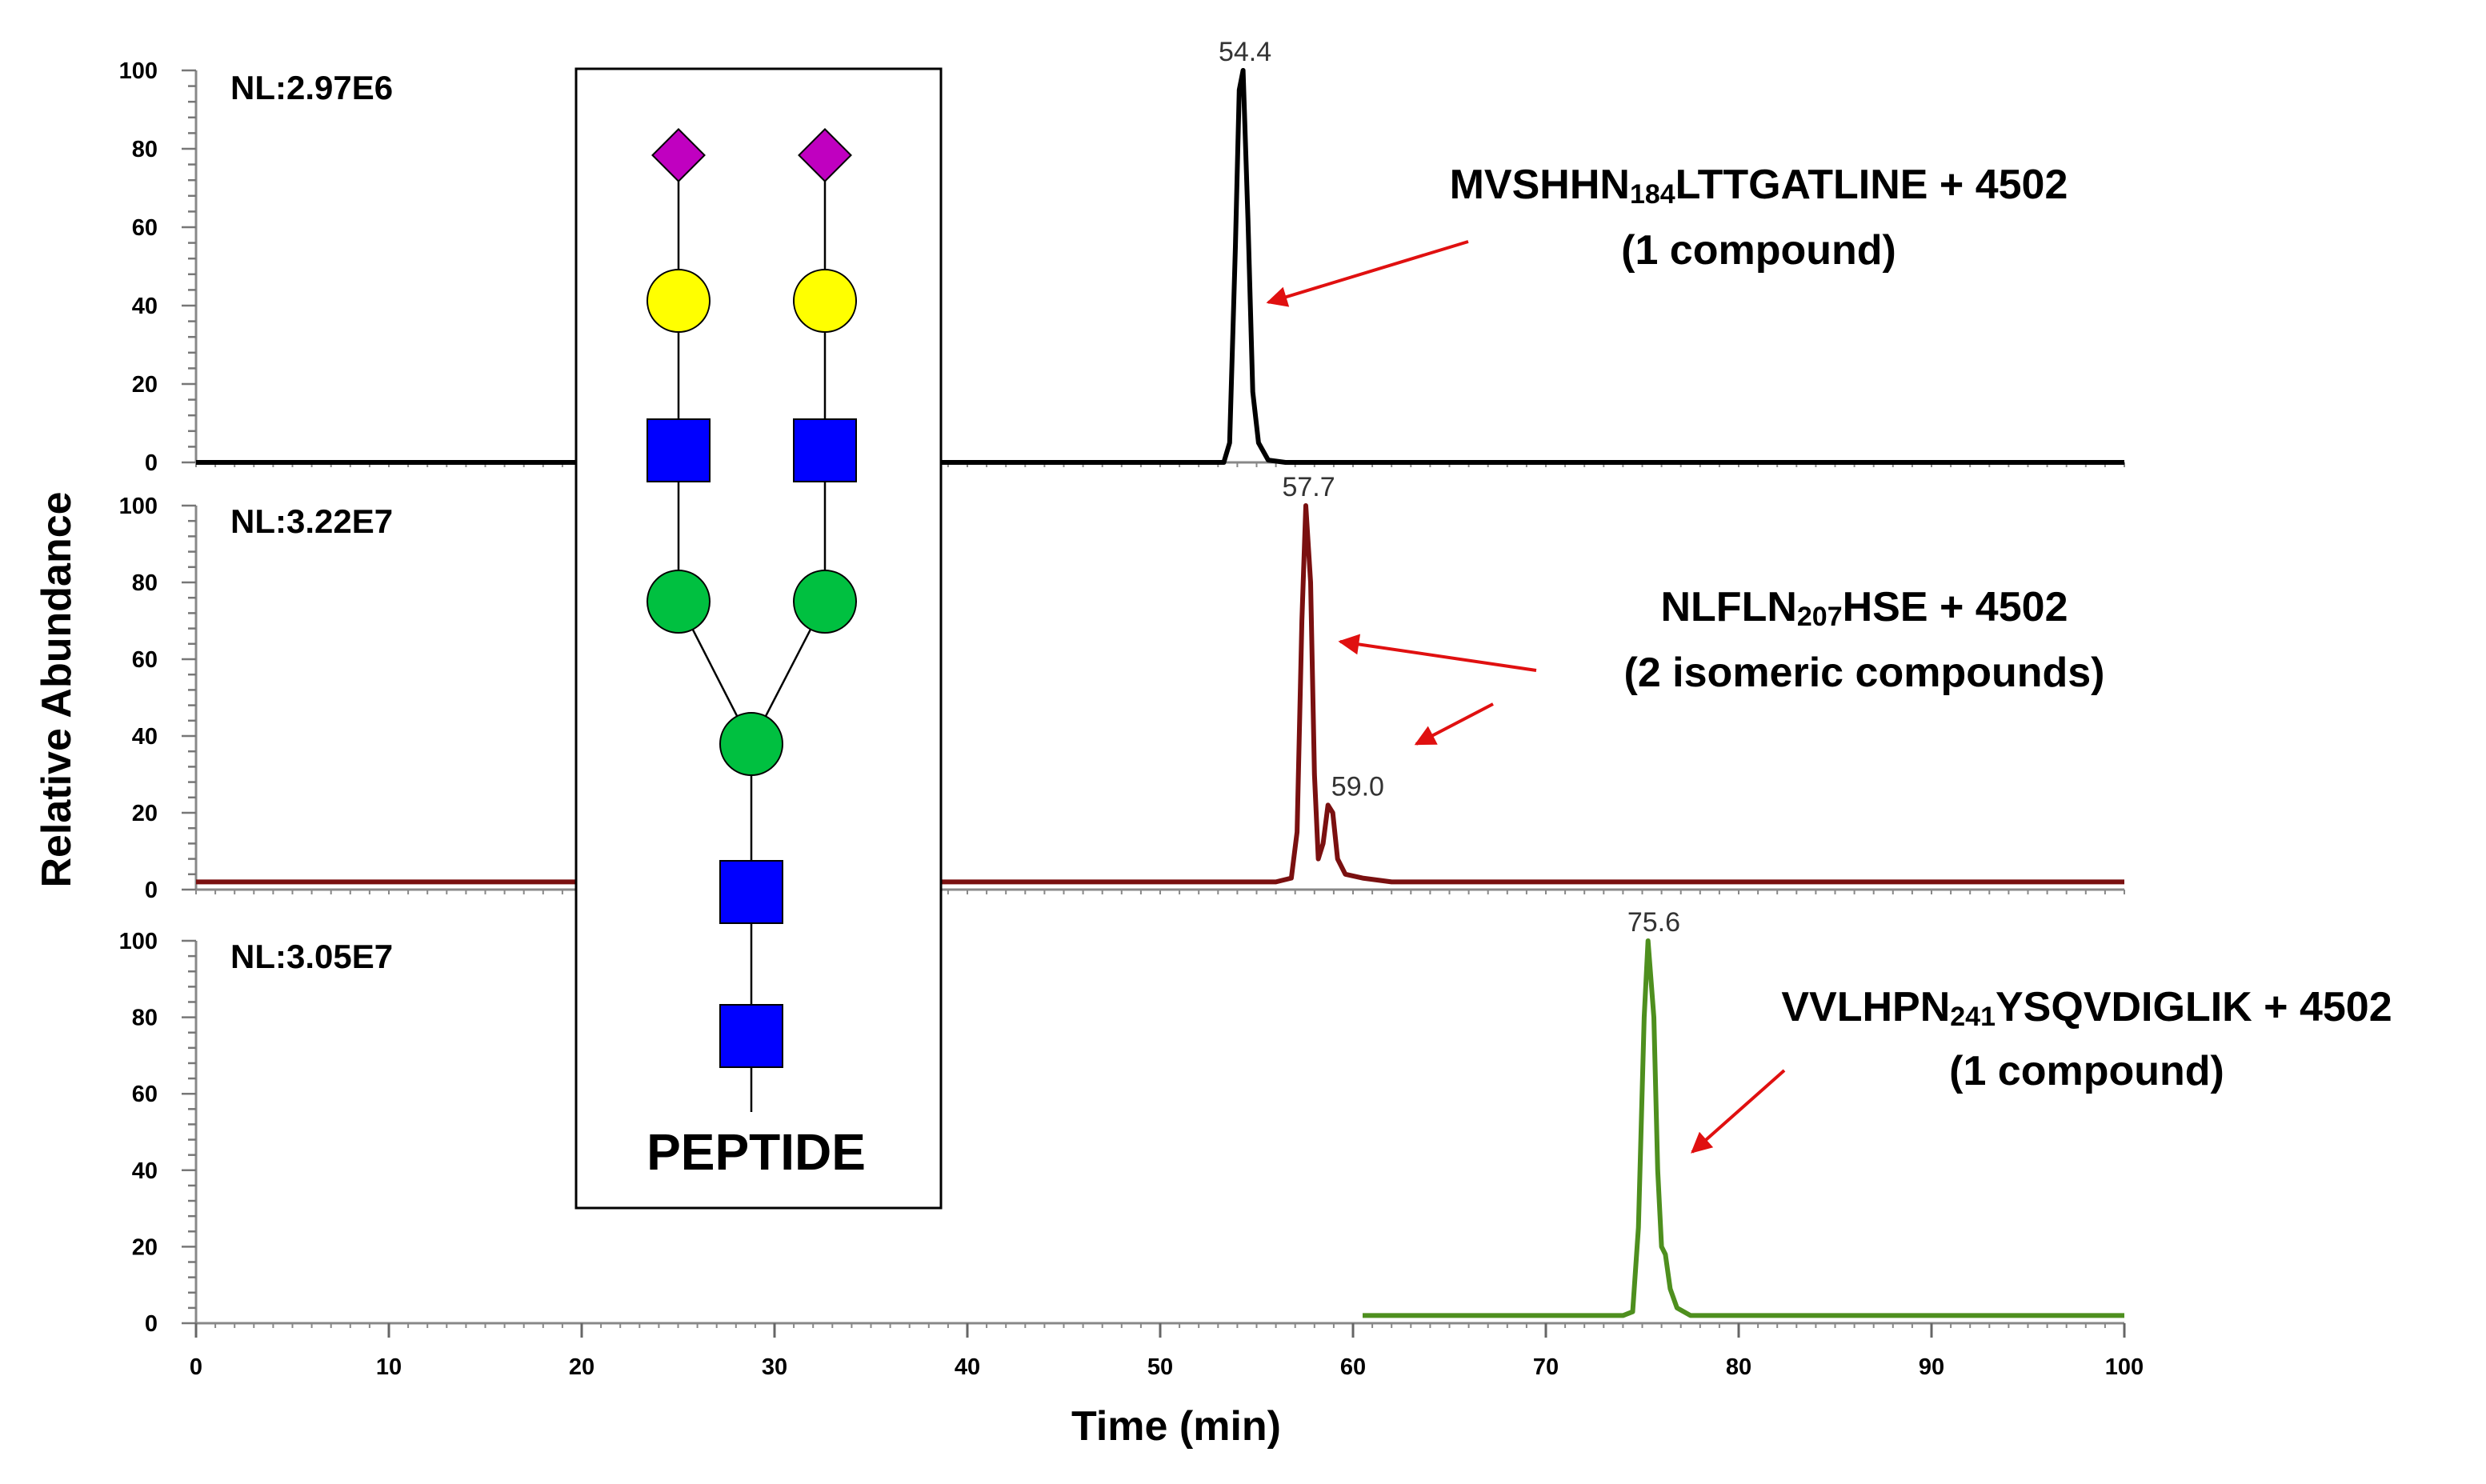 The image size is (2486, 1484). I want to click on annotation-panel1-line1: MVSHHN184LTTGATLINE + 4502, so click(1759, 186).